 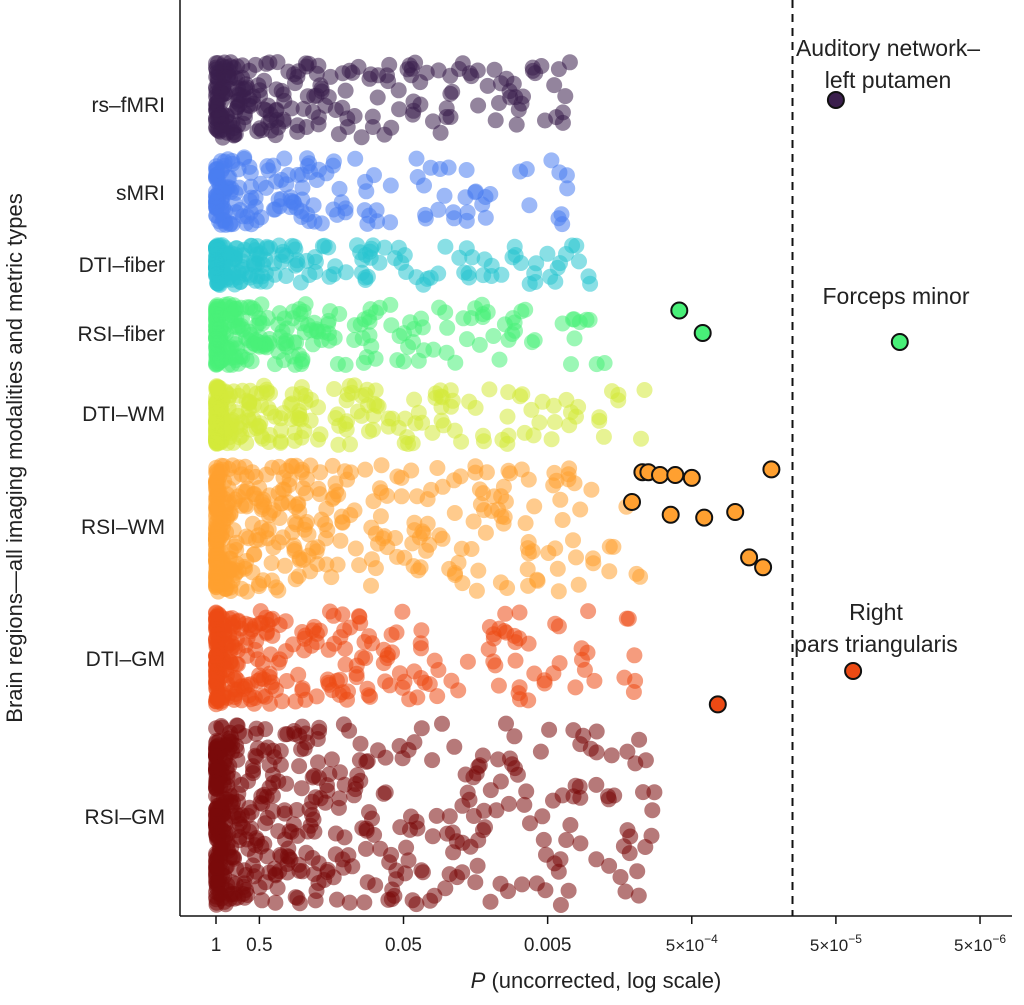 I want to click on x-tick-label: 5×10⁻⁴, so click(x=692, y=943).